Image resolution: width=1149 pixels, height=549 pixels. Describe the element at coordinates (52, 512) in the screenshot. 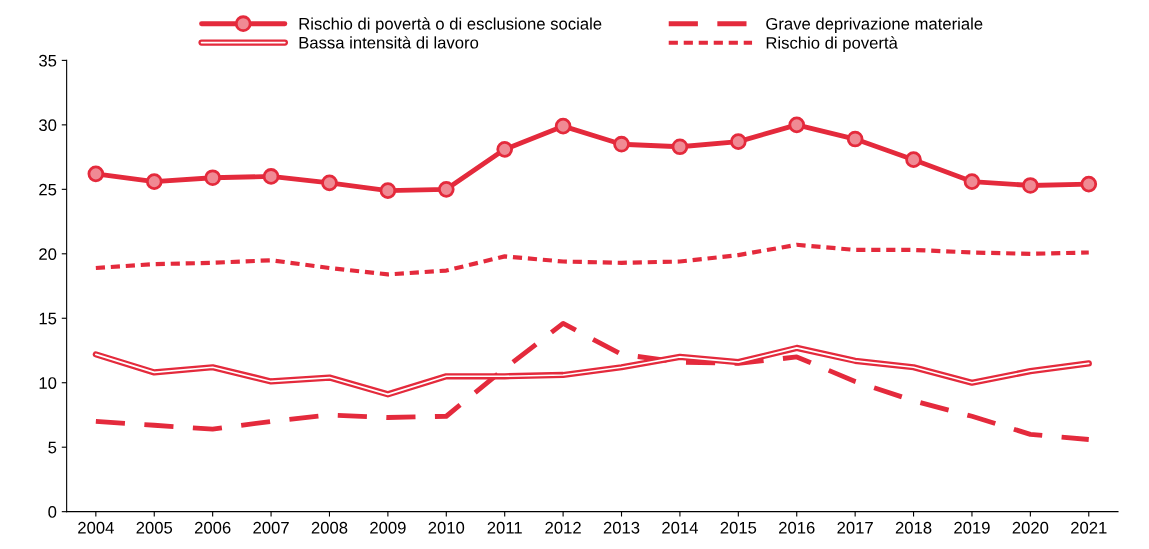

I see `y-tick-label: 0` at that location.